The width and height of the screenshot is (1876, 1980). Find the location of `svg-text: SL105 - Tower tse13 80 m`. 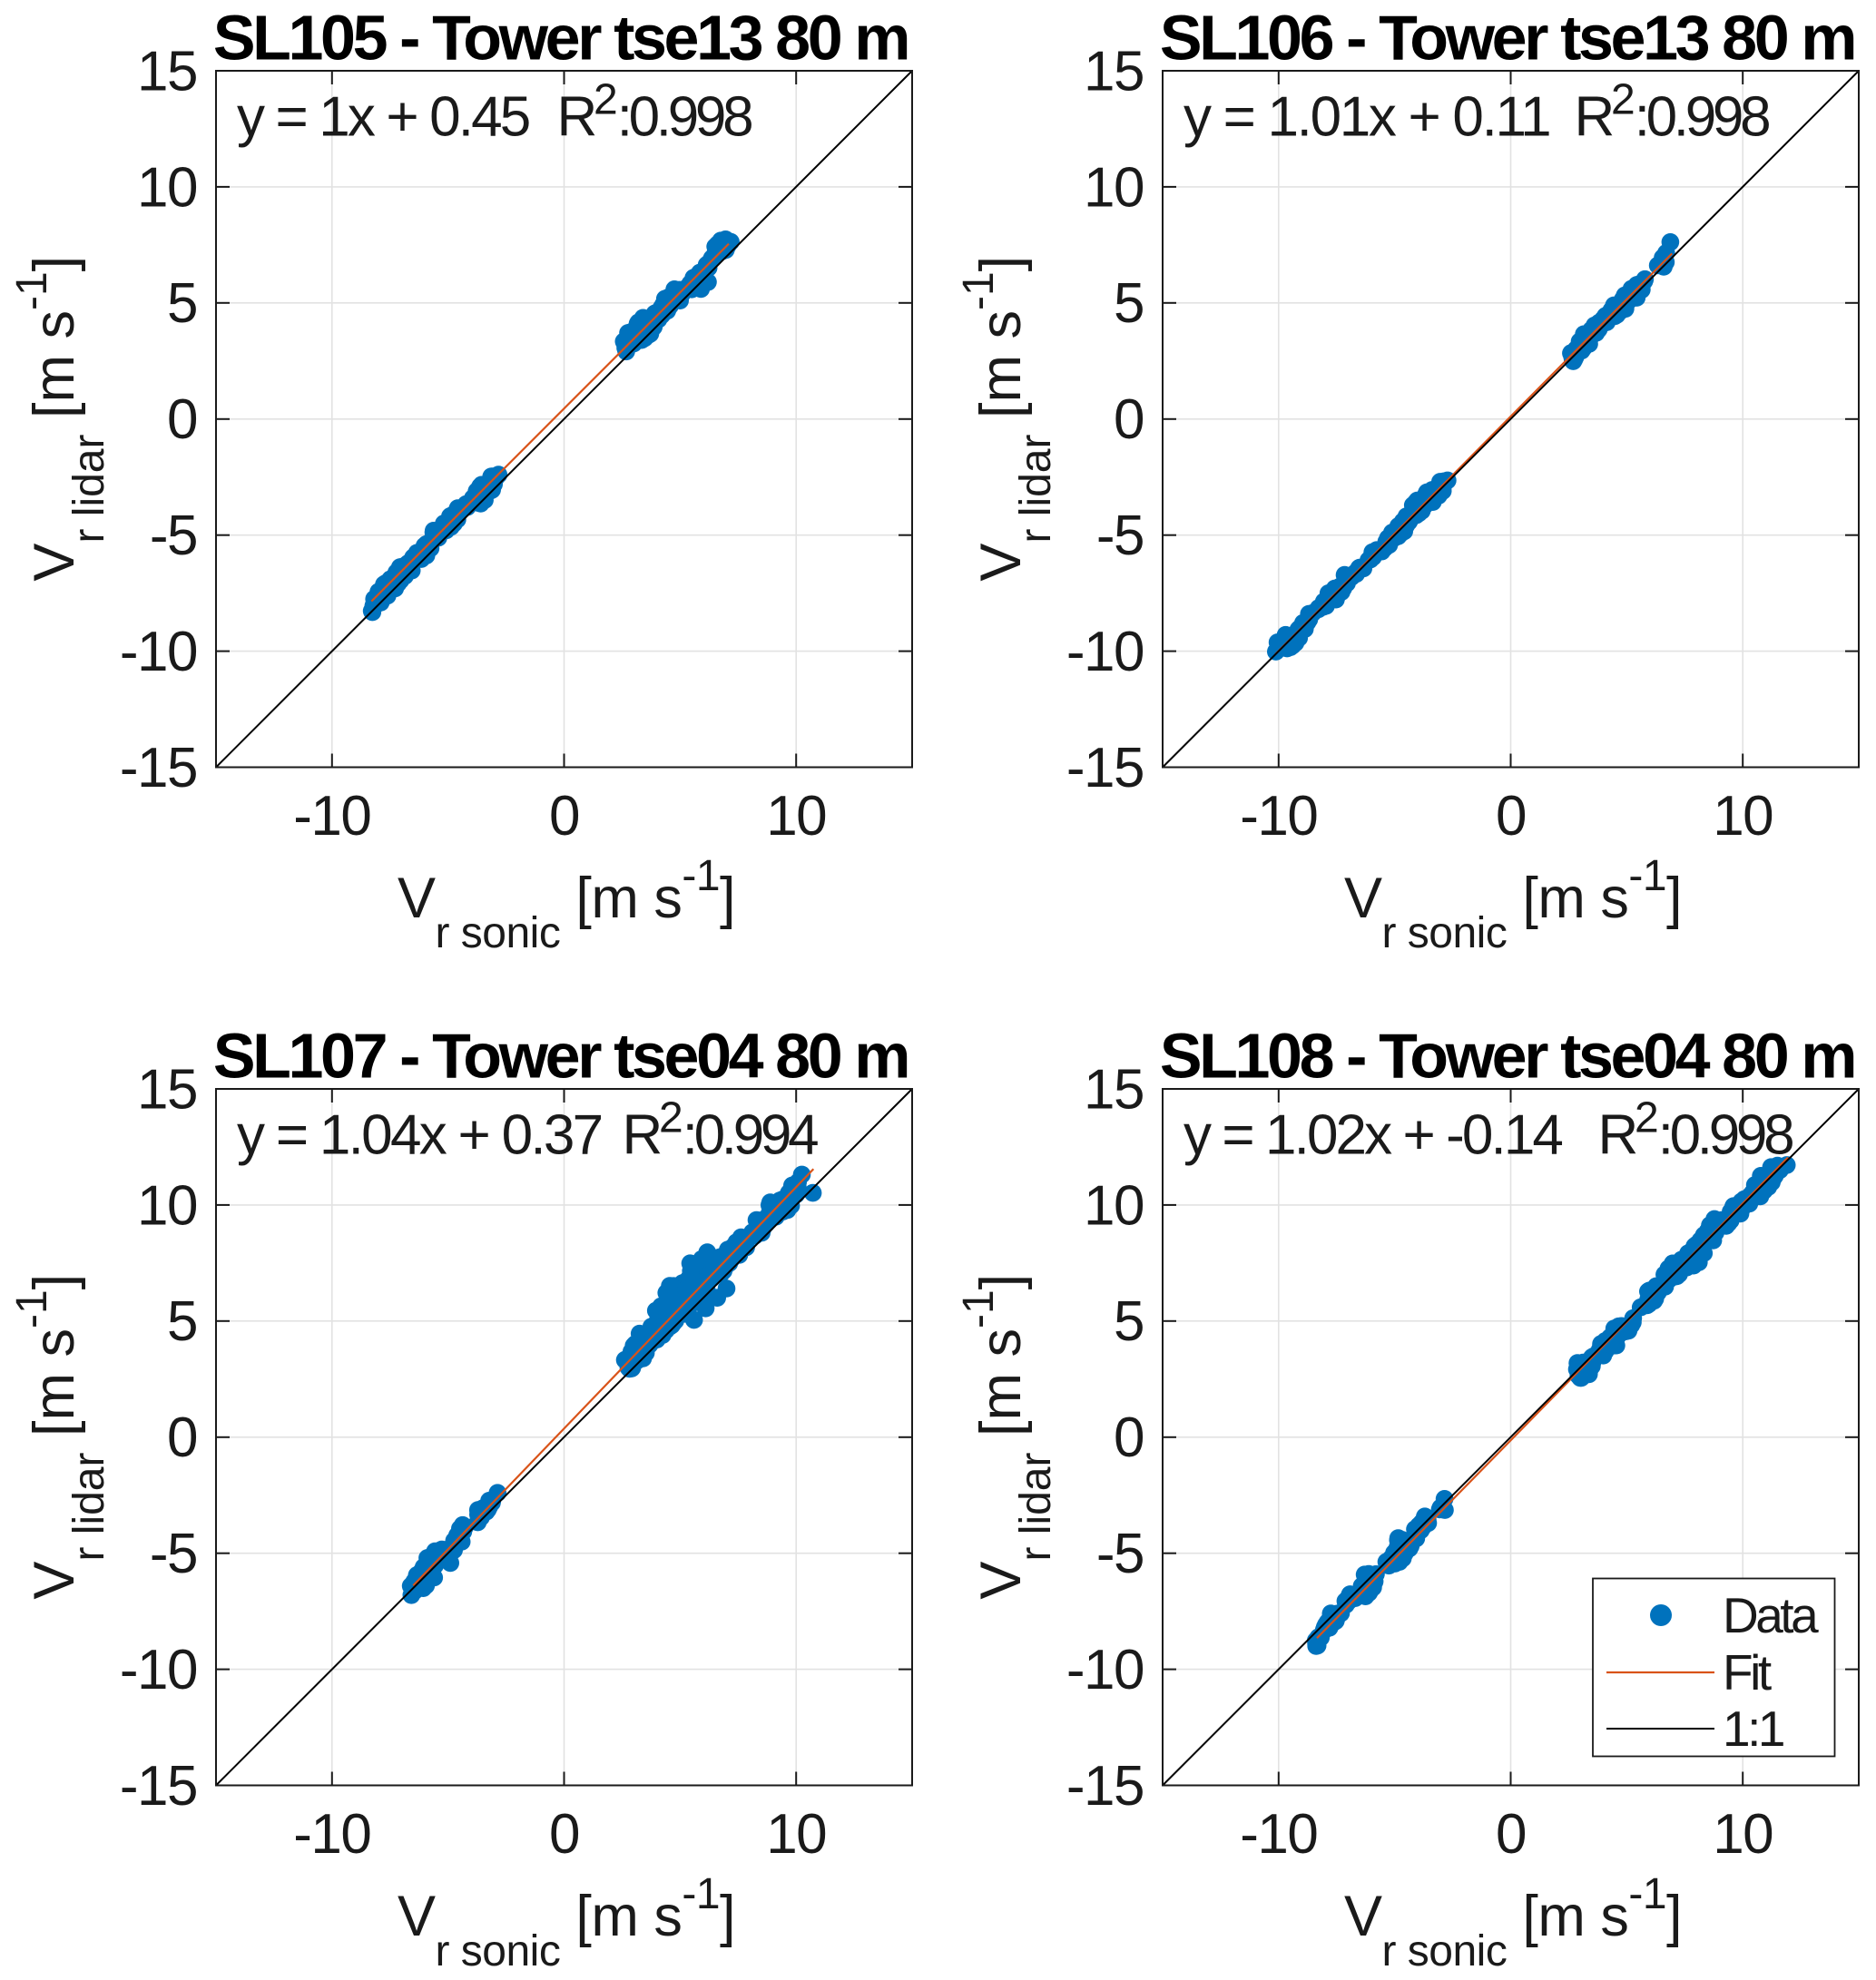

svg-text: SL105 - Tower tse13 80 m is located at coordinates (560, 39).